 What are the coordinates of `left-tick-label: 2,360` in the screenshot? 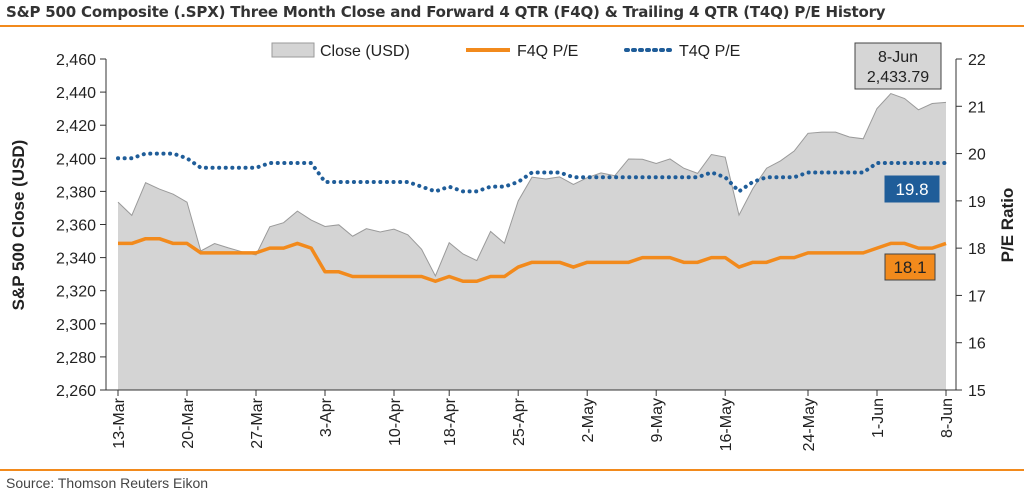 It's located at (76, 226).